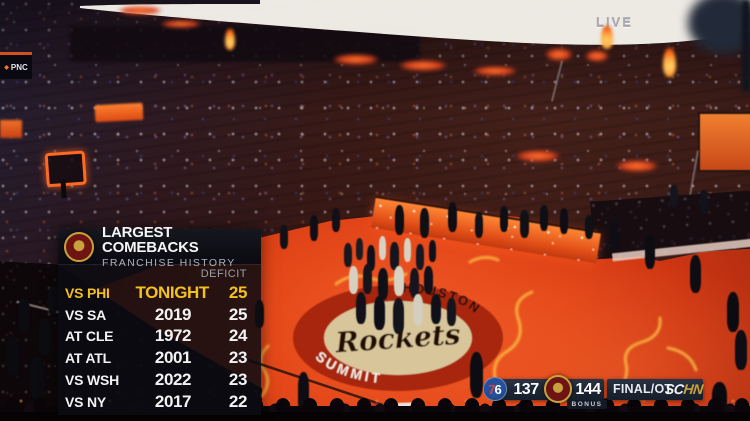 The image size is (750, 421). I want to click on row-deficit: 22, so click(238, 401).